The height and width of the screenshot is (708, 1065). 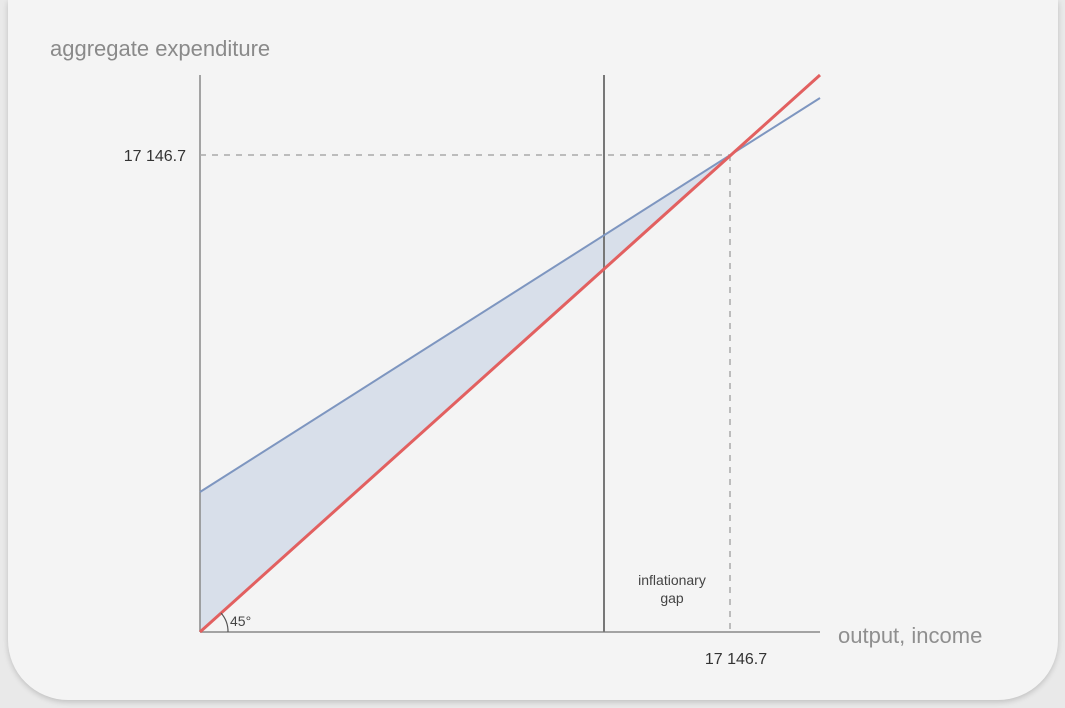 What do you see at coordinates (224, 622) in the screenshot?
I see `angle-arc` at bounding box center [224, 622].